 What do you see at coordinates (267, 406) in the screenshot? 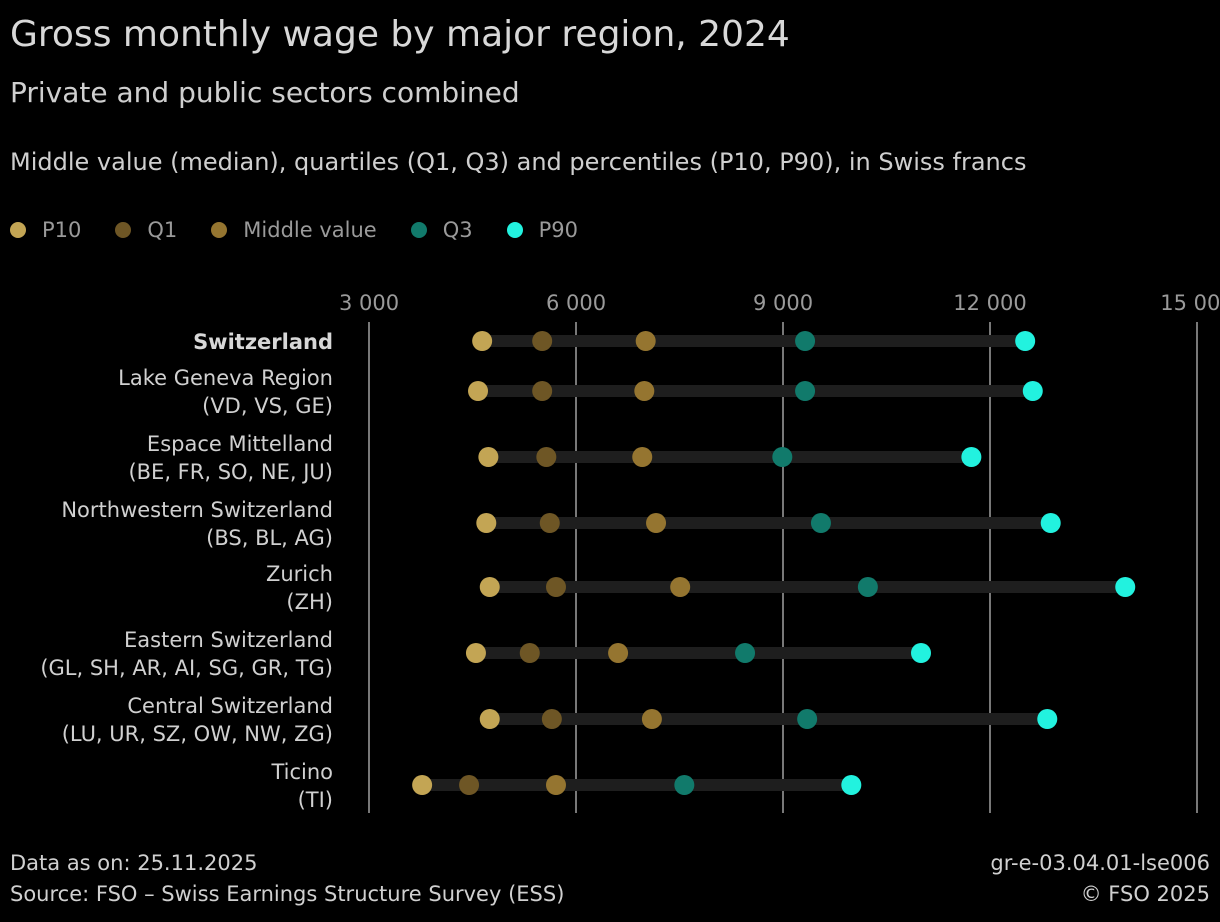
I see `category-sublabel: (VD, VS, GE)` at bounding box center [267, 406].